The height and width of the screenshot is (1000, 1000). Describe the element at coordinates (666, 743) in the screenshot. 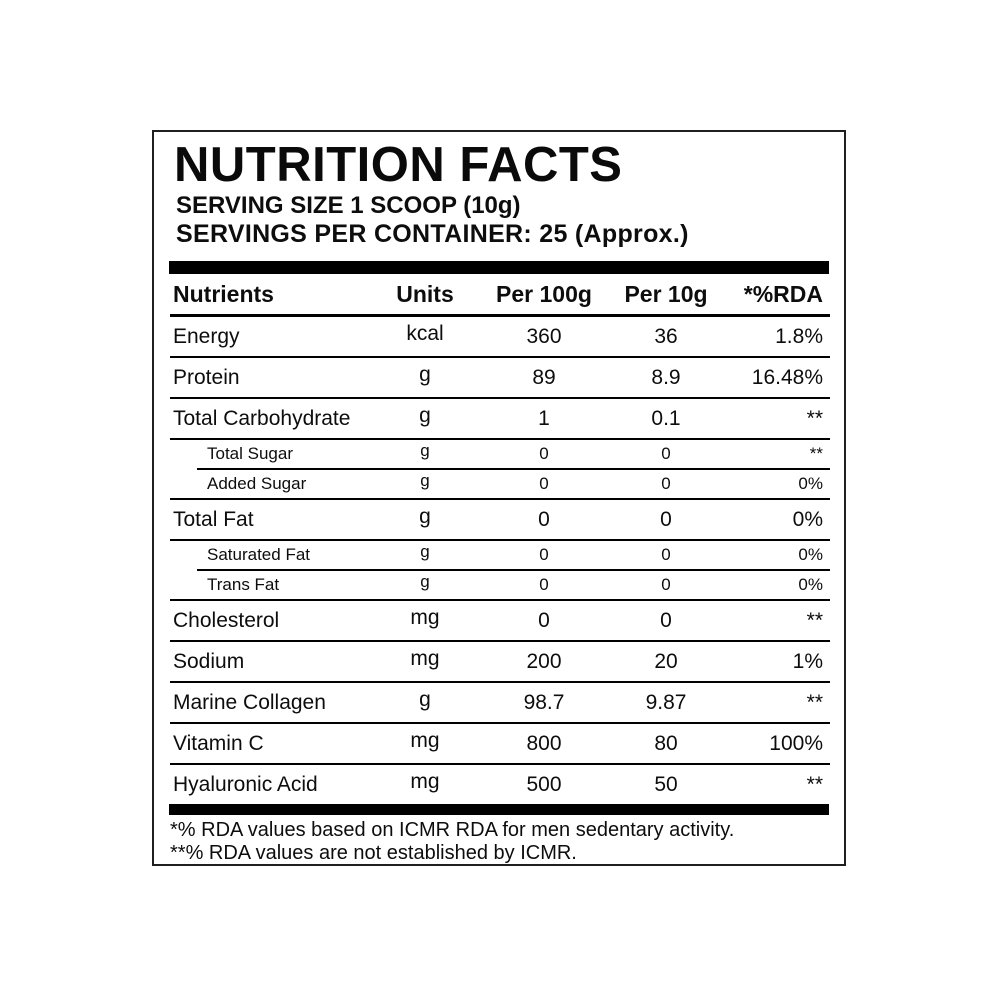

I see `cell-per-10g: 80` at that location.